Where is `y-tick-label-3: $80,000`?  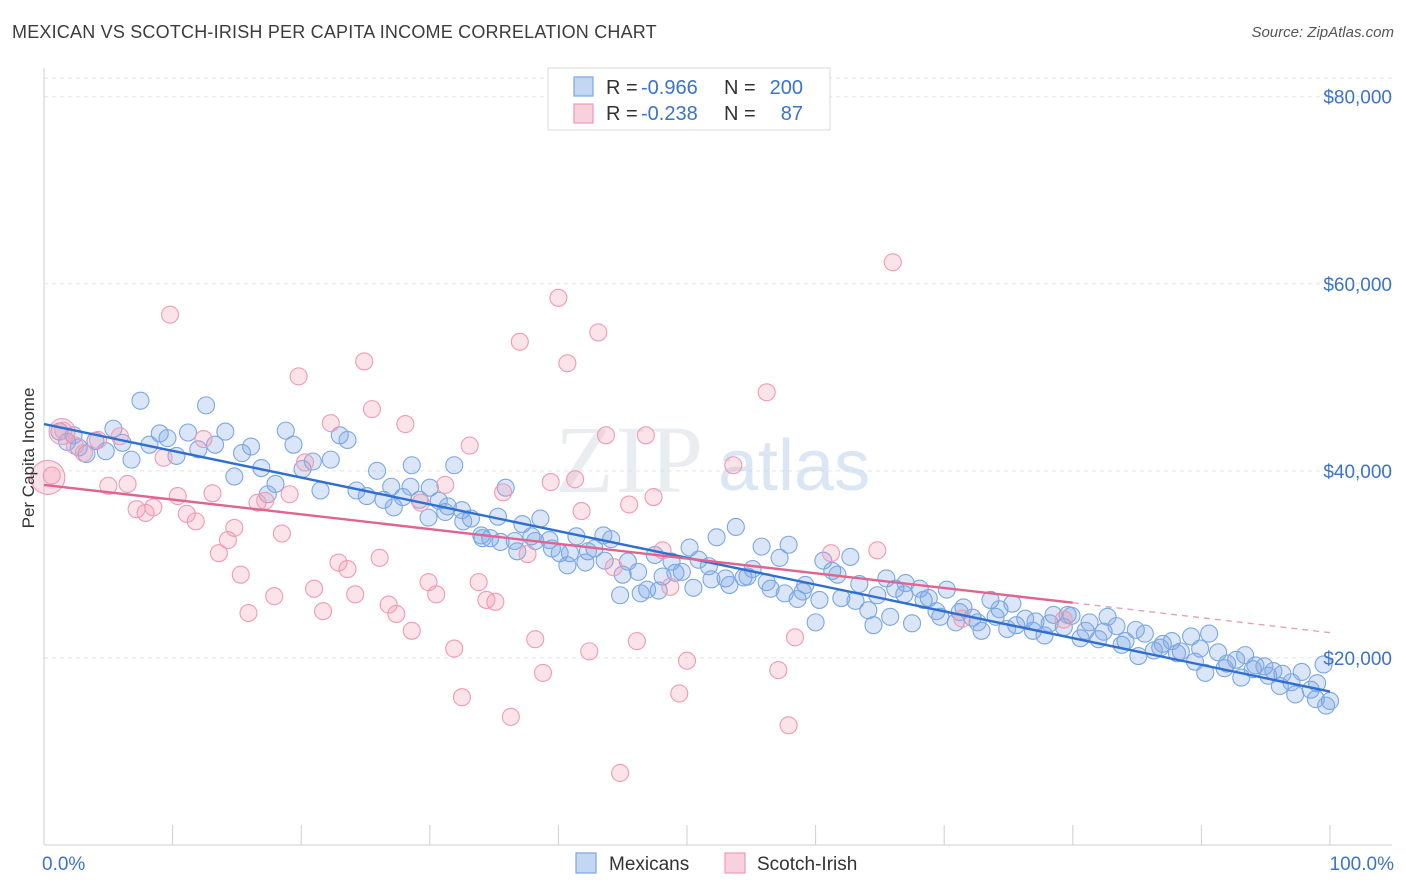
y-tick-label-3: $80,000 is located at coordinates (1357, 98).